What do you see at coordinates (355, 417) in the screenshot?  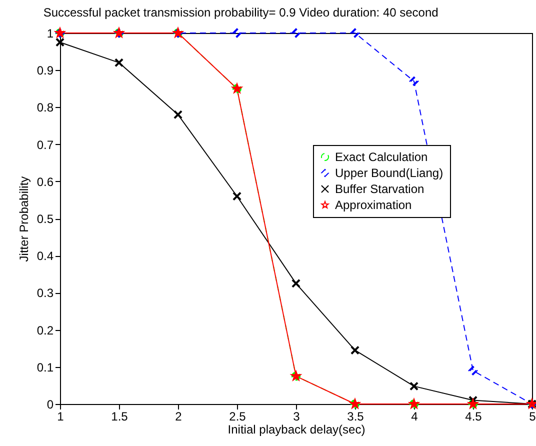 I see `x-tick-label: 3.5` at bounding box center [355, 417].